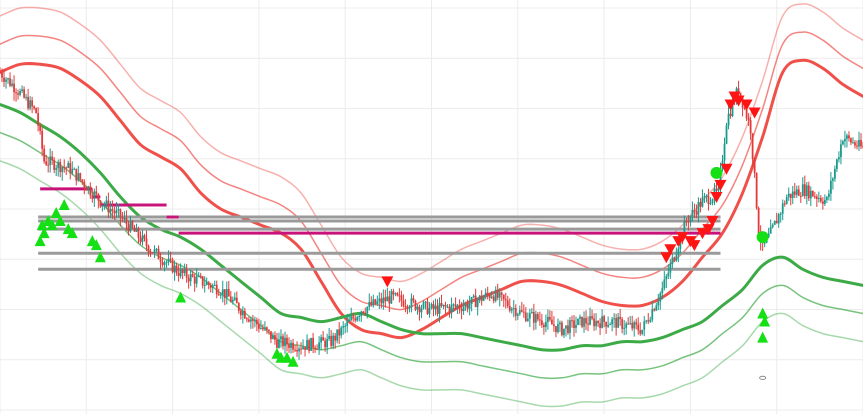 Image resolution: width=863 pixels, height=414 pixels. I want to click on signal-circle, so click(762, 237).